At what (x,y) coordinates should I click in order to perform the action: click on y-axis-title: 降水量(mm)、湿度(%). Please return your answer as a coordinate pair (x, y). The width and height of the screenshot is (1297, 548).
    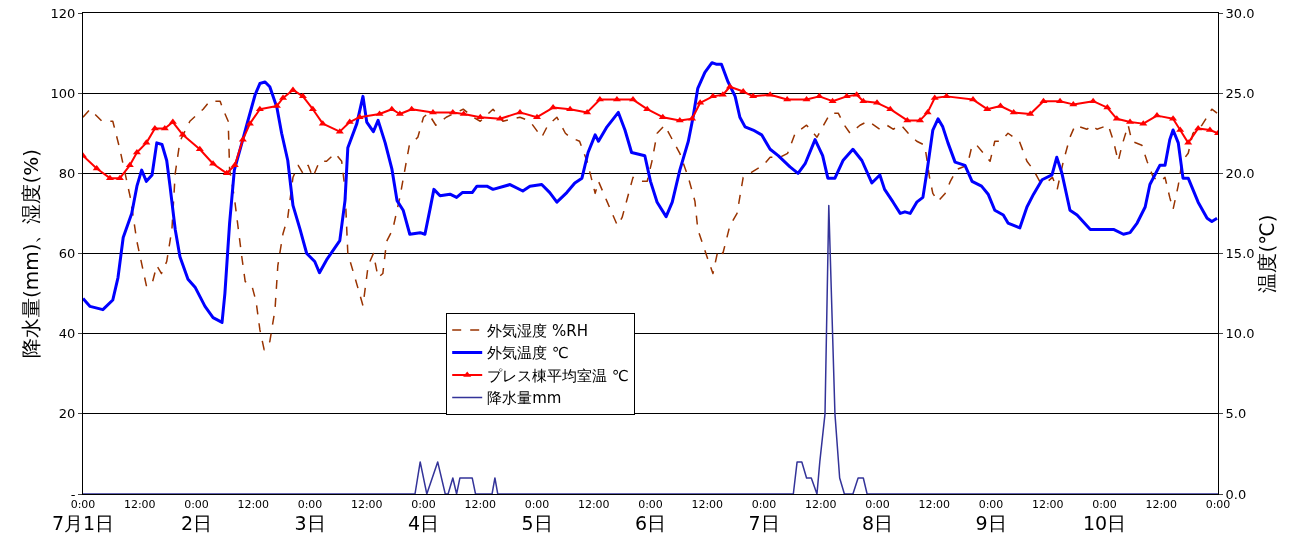
    Looking at the image, I should click on (31, 253).